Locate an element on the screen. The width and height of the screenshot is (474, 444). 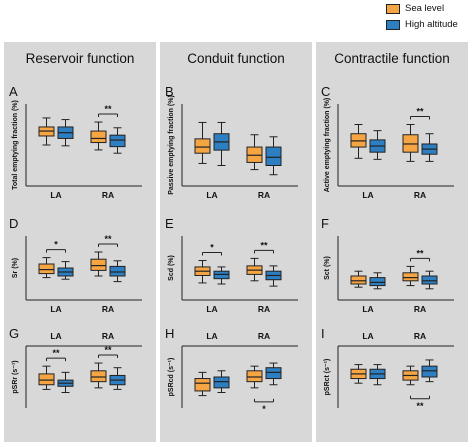
category-label-C-LA: LA is located at coordinates (367, 195).